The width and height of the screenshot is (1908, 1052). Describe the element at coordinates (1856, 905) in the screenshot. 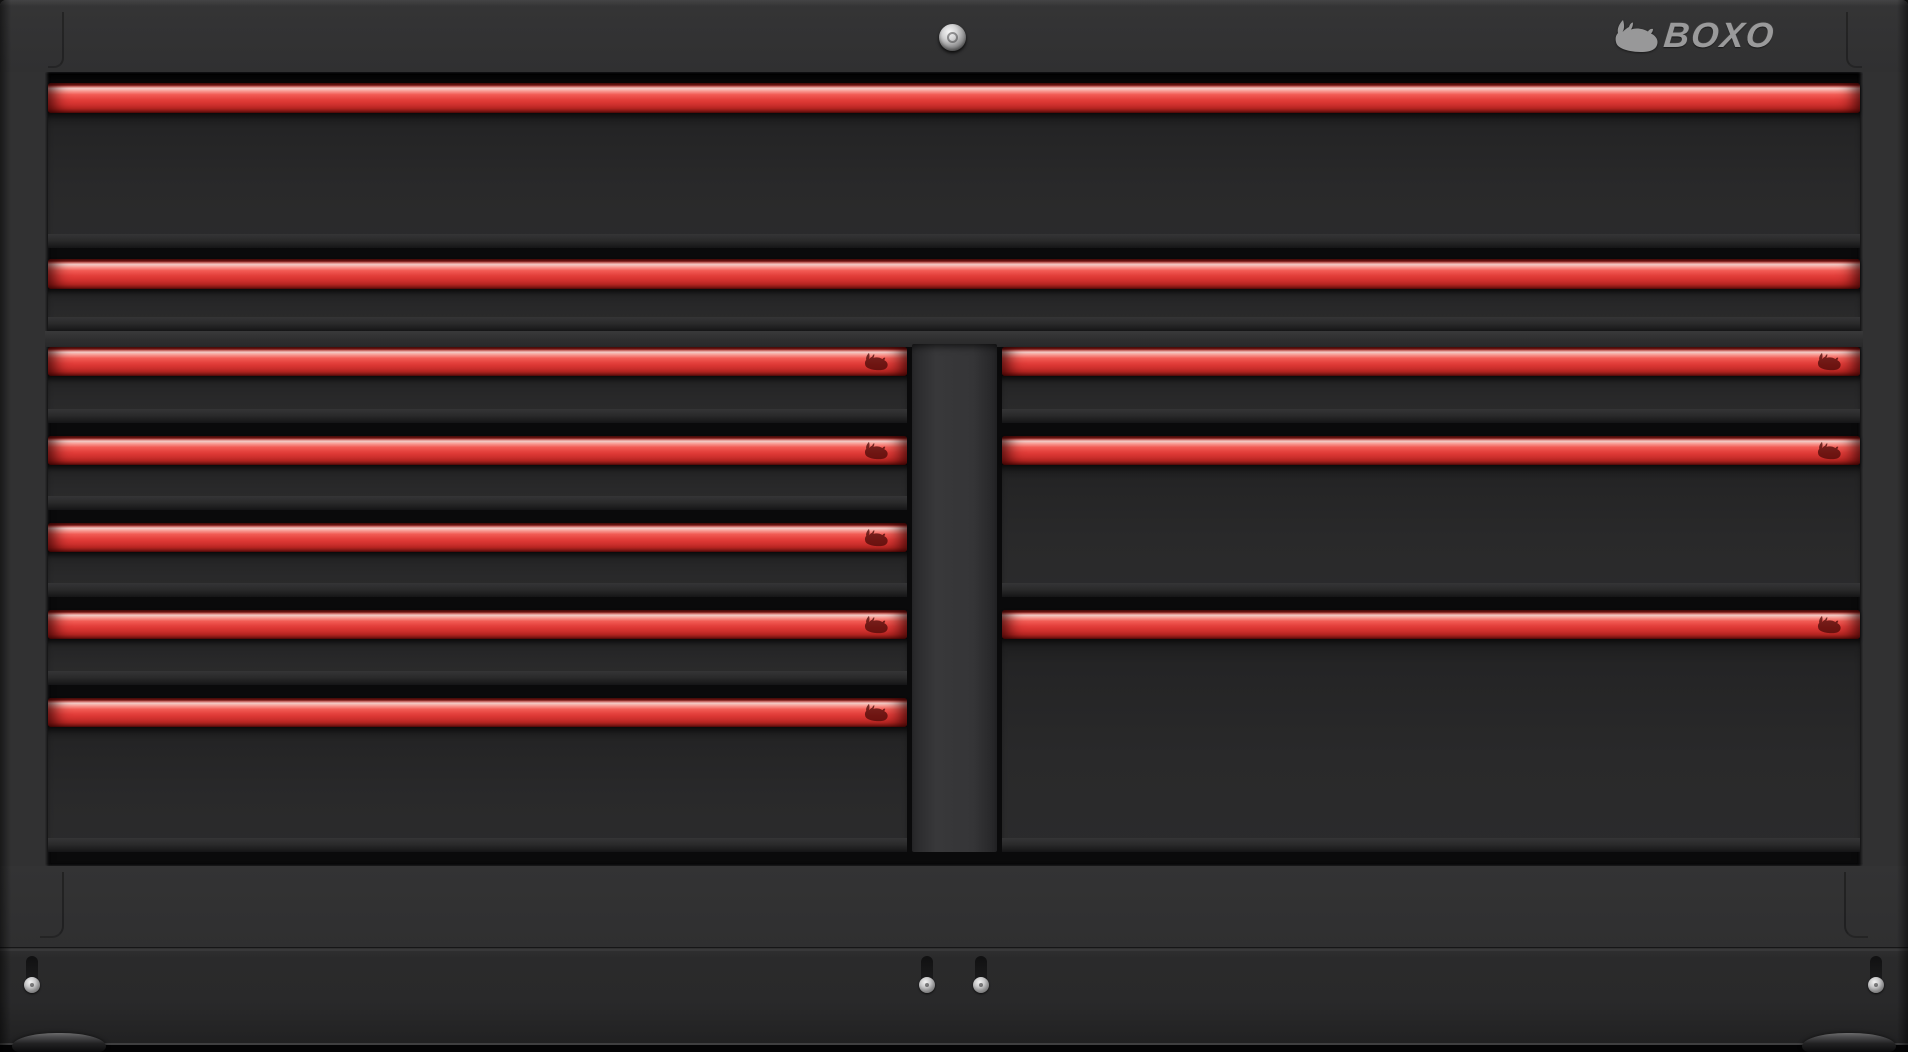

I see `skirt-seam-right` at that location.